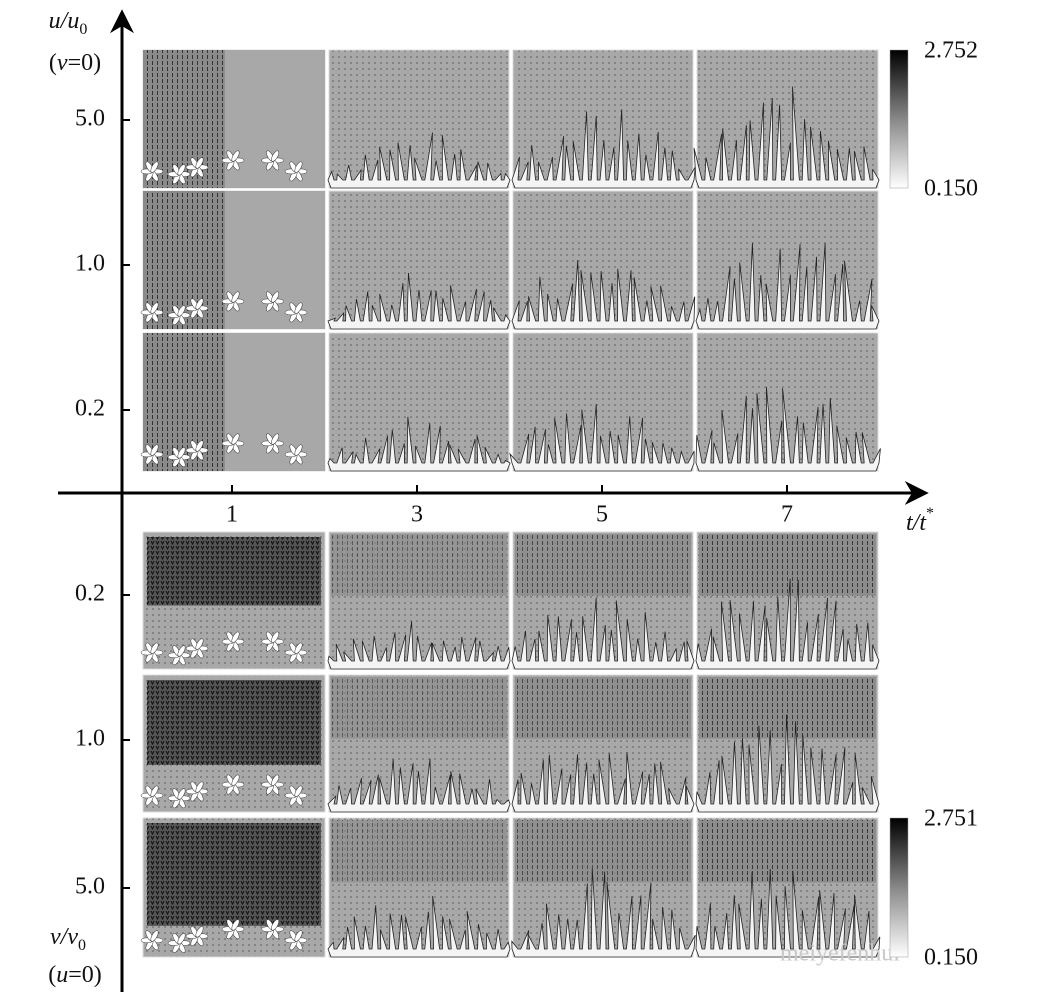 This screenshot has height=996, width=1038. I want to click on y-bottom-condition: (u=0), so click(75, 975).